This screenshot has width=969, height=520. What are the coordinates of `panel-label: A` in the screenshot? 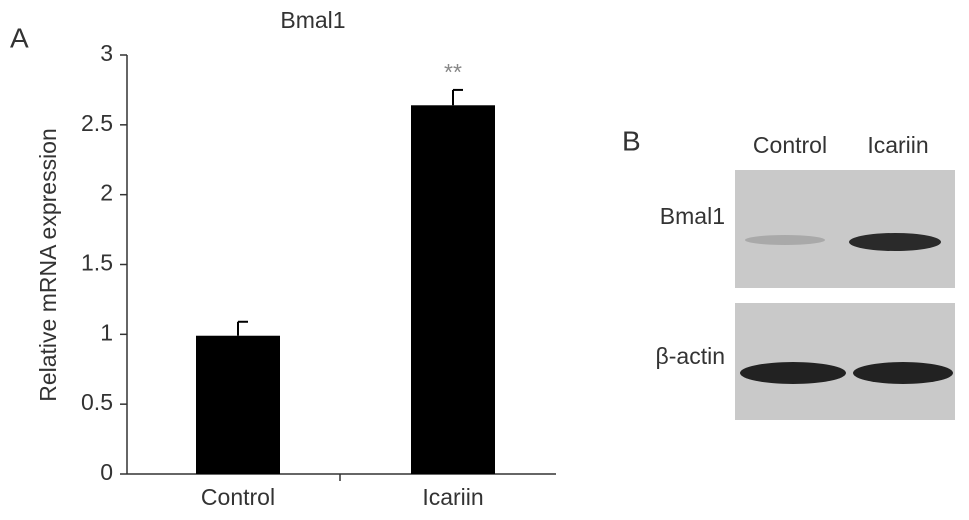 It's located at (19, 37).